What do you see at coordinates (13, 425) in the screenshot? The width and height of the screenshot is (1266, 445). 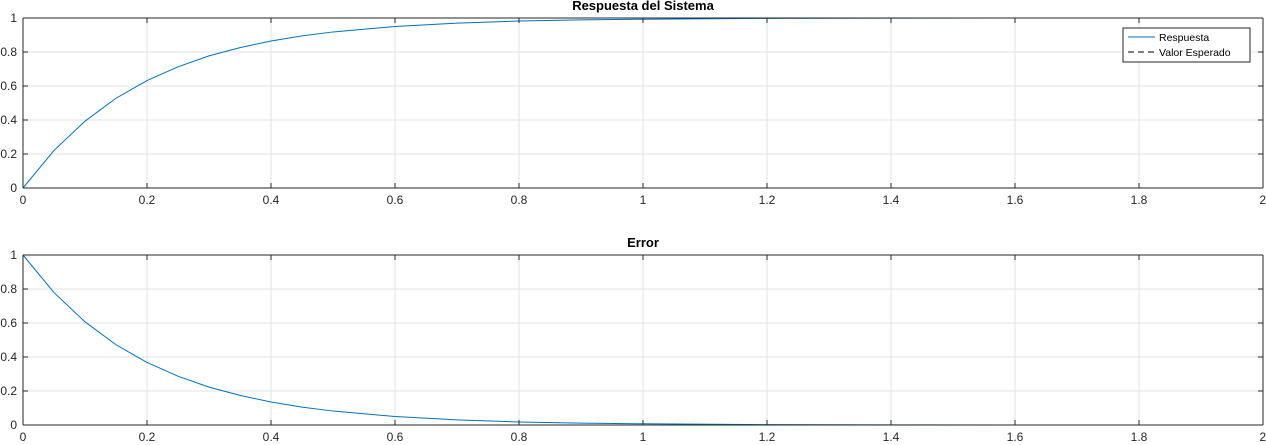 I see `error-y-tick-label: 0` at bounding box center [13, 425].